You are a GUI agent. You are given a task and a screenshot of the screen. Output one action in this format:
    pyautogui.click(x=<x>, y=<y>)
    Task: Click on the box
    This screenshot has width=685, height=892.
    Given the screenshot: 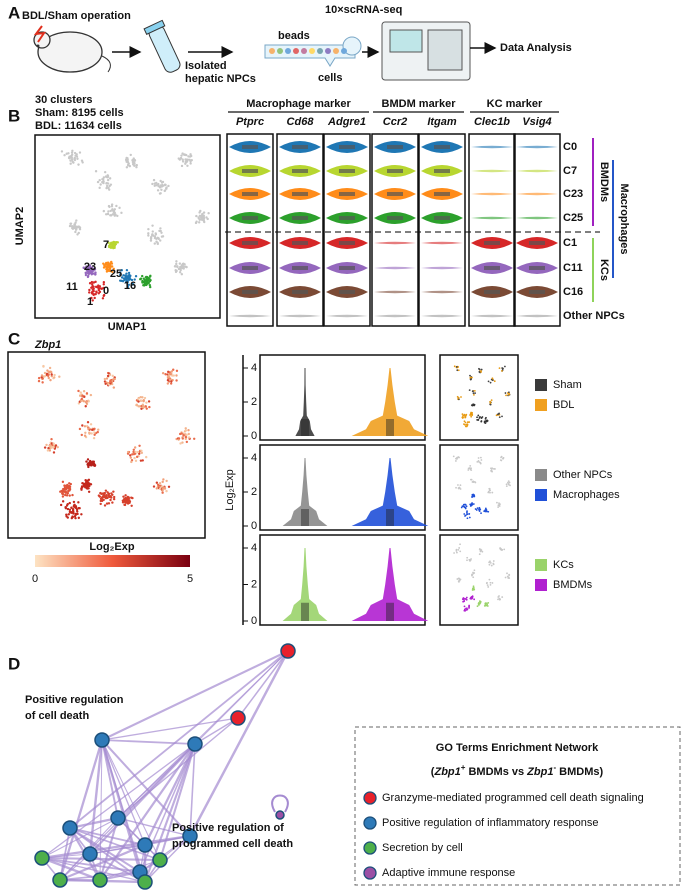 What is the action you would take?
    pyautogui.click(x=347, y=292)
    